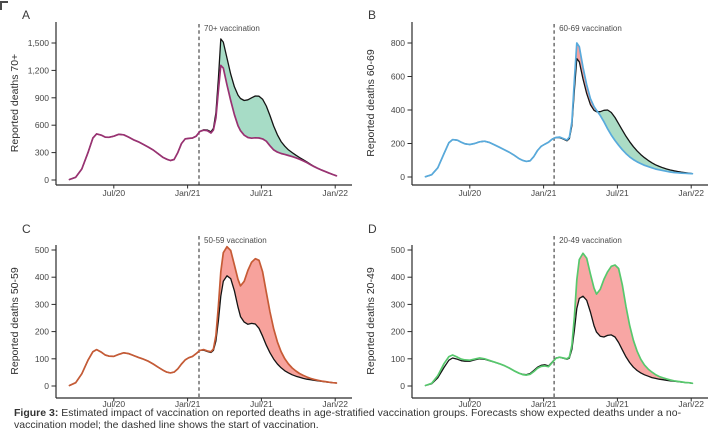 Image resolution: width=720 pixels, height=431 pixels. I want to click on panel-c-letter: C, so click(26, 229).